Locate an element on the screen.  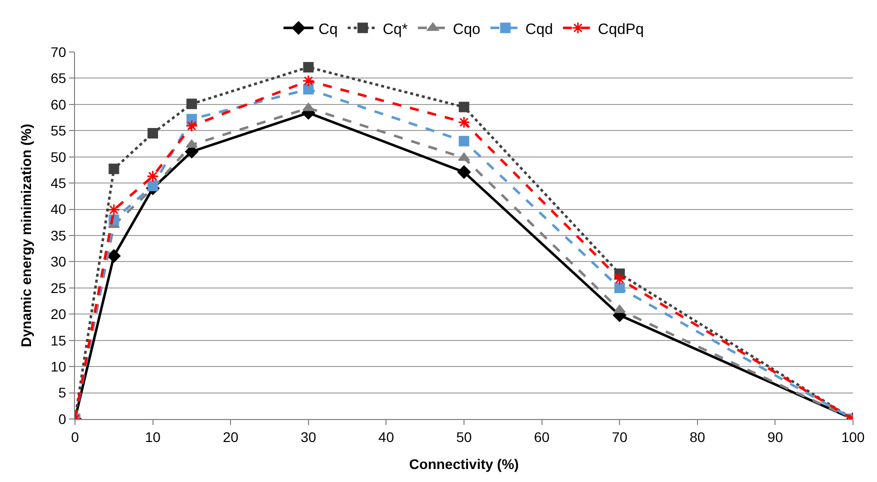
x-tick-label: 20 is located at coordinates (230, 436).